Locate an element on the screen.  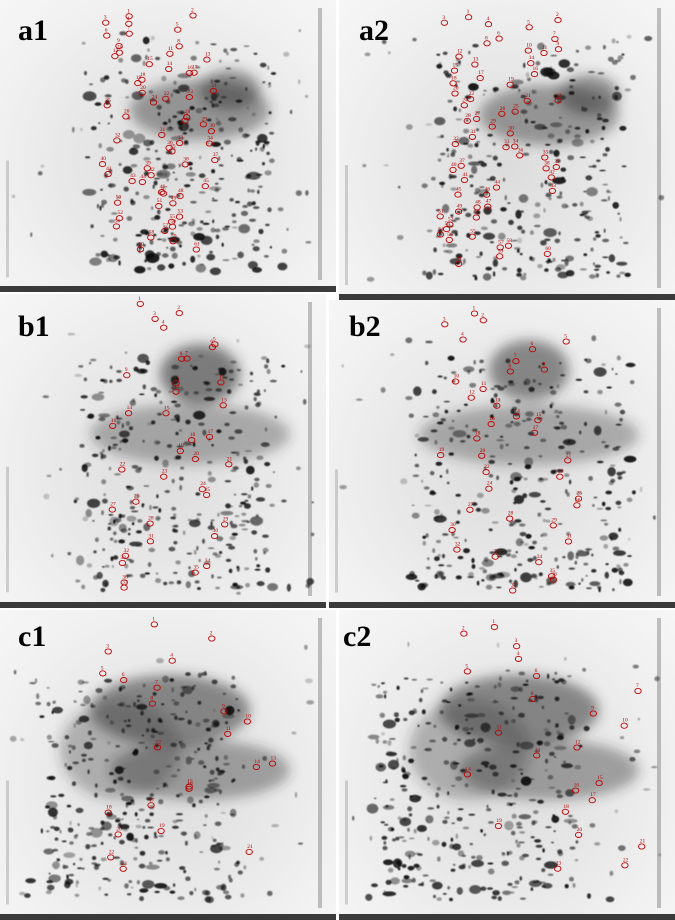
spot-number-a2-3: 3 is located at coordinates (443, 18).